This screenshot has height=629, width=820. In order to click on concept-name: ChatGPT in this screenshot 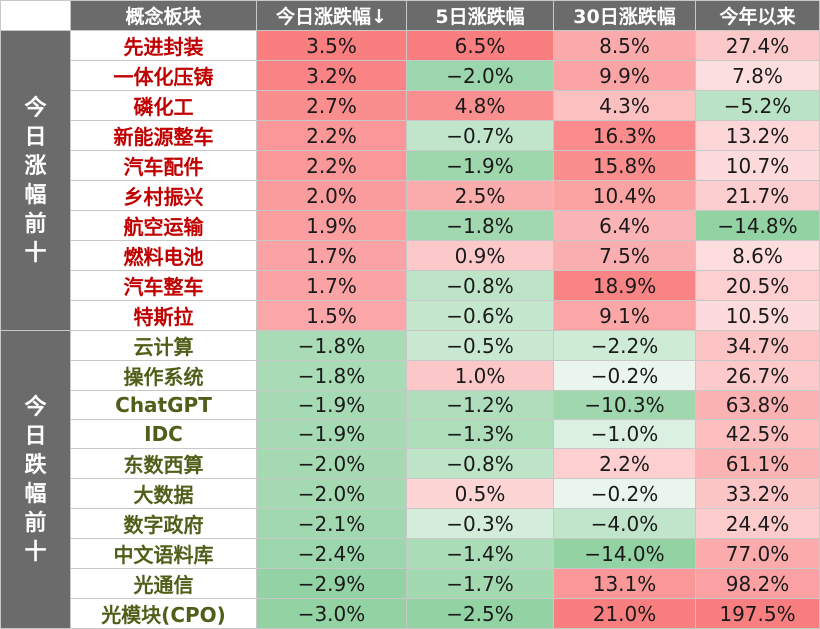, I will do `click(163, 405)`.